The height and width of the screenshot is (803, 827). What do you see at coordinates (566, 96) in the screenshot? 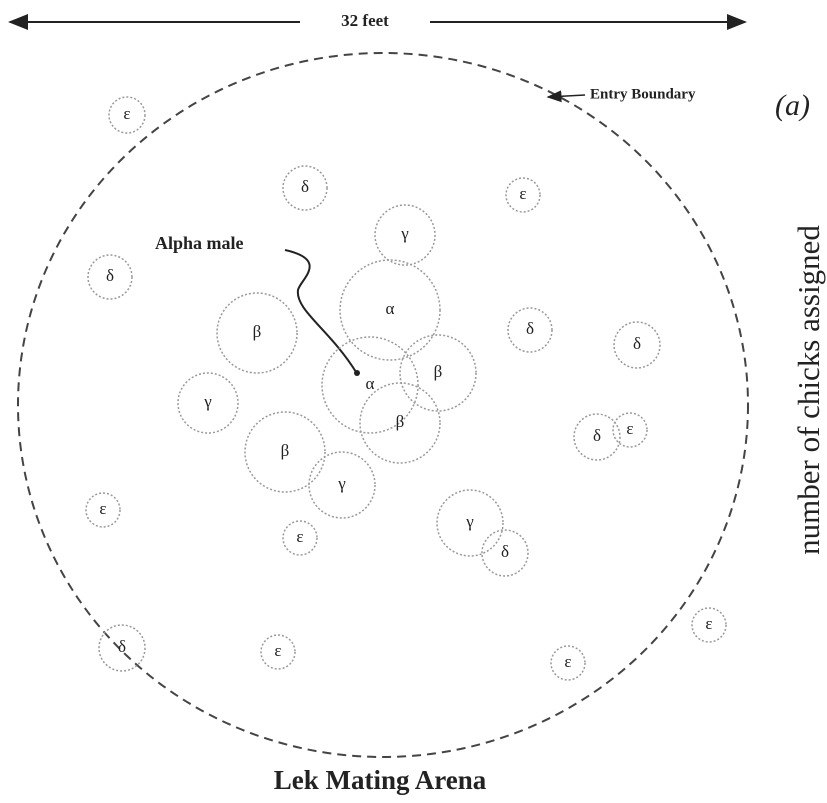
I see `boundary-arrow` at bounding box center [566, 96].